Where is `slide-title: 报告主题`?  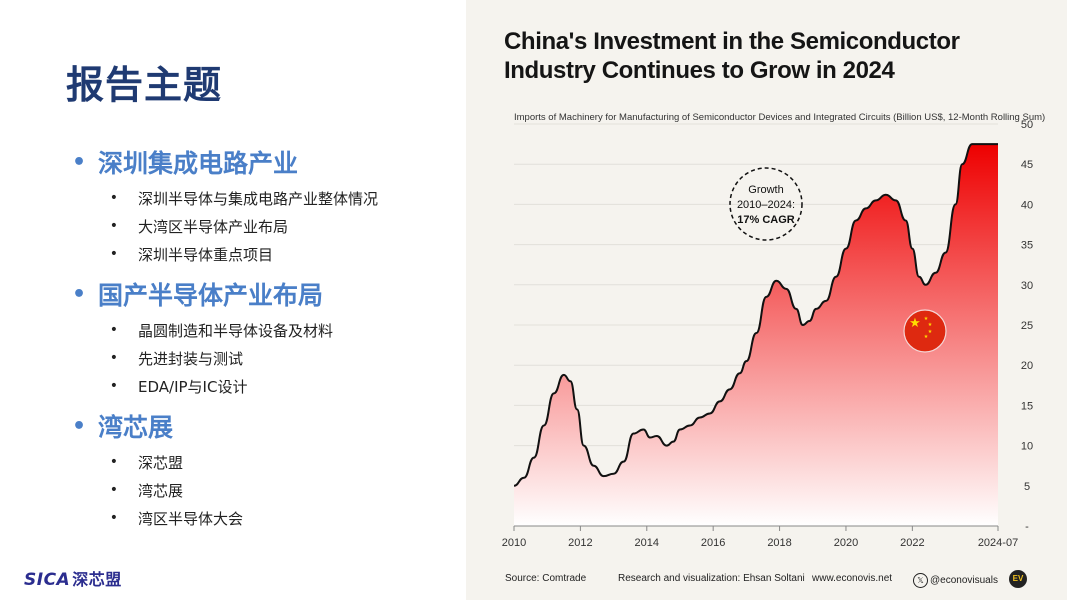
slide-title: 报告主题 is located at coordinates (144, 85).